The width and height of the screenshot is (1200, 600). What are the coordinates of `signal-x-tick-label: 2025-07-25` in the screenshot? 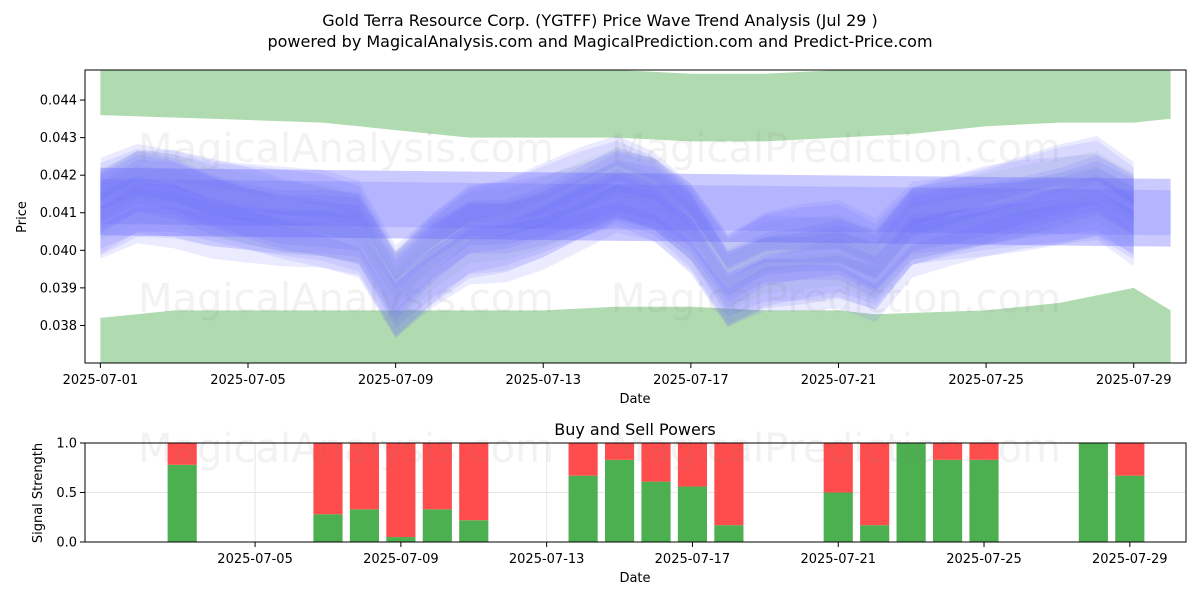 It's located at (984, 559).